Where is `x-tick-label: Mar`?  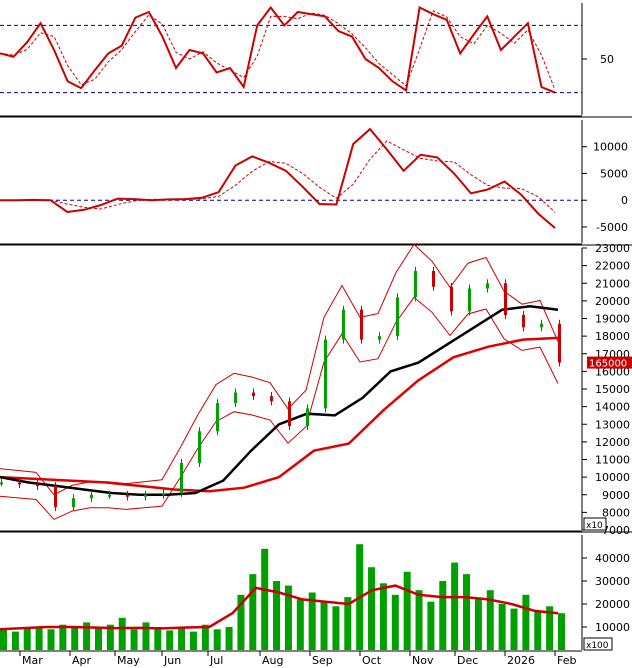
x-tick-label: Mar is located at coordinates (32, 660).